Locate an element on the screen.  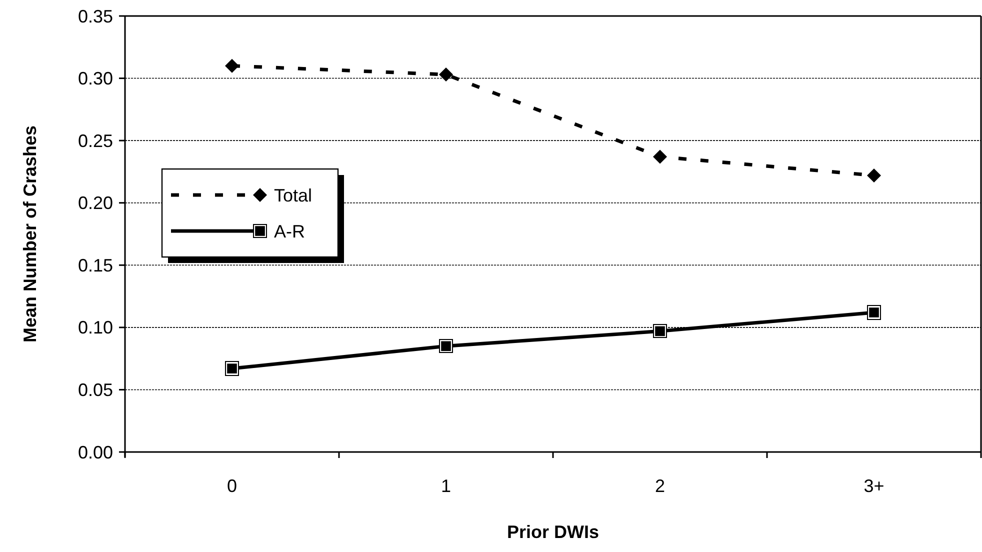
y-tick-label: 0.30 is located at coordinates (95, 78).